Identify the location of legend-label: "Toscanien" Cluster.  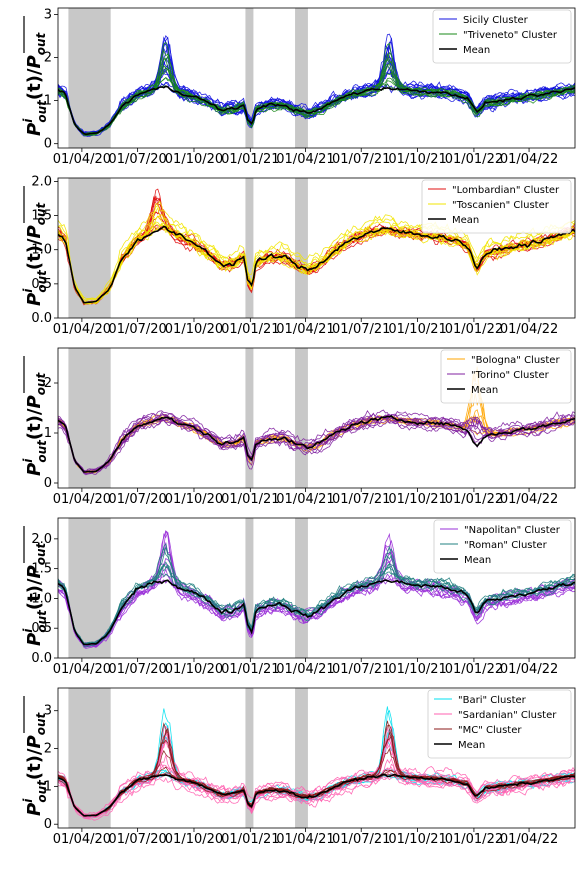
(501, 205).